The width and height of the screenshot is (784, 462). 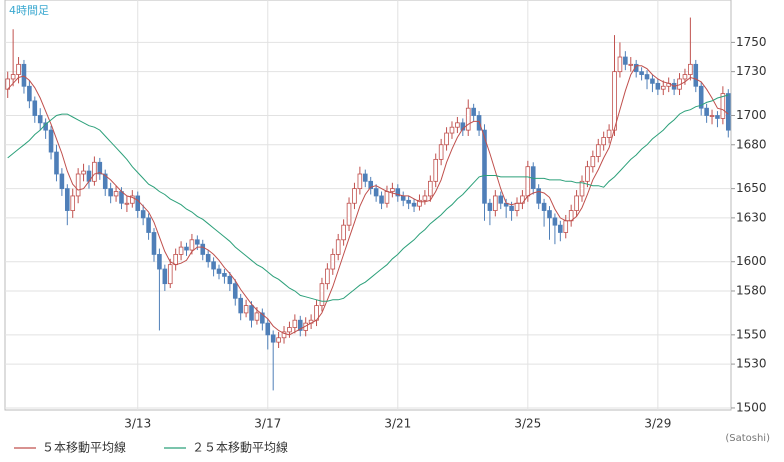 What do you see at coordinates (240, 447) in the screenshot?
I see `legend-label: ２５本移動平均線` at bounding box center [240, 447].